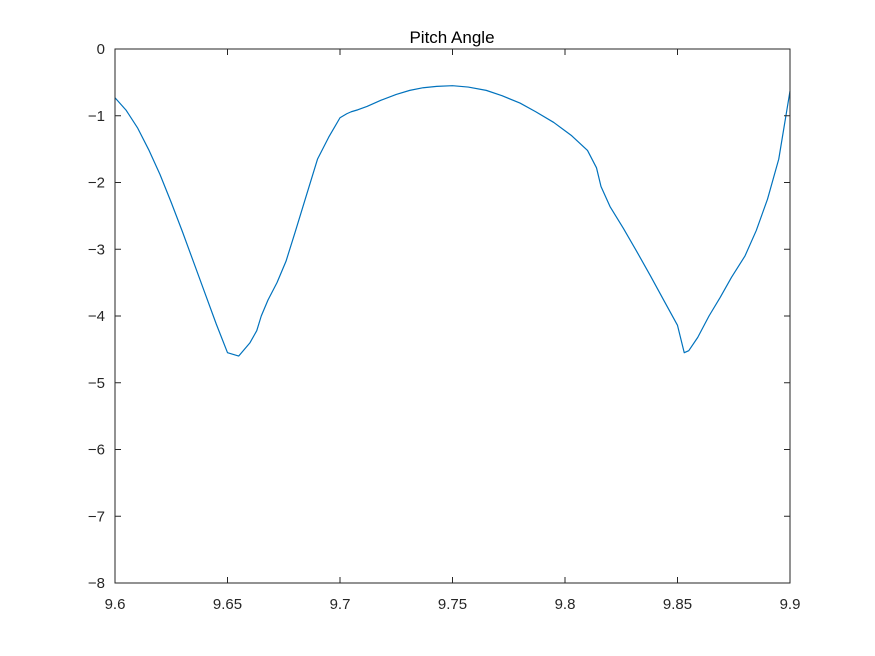 This screenshot has height=656, width=875. I want to click on y-tick-label: −7, so click(96, 516).